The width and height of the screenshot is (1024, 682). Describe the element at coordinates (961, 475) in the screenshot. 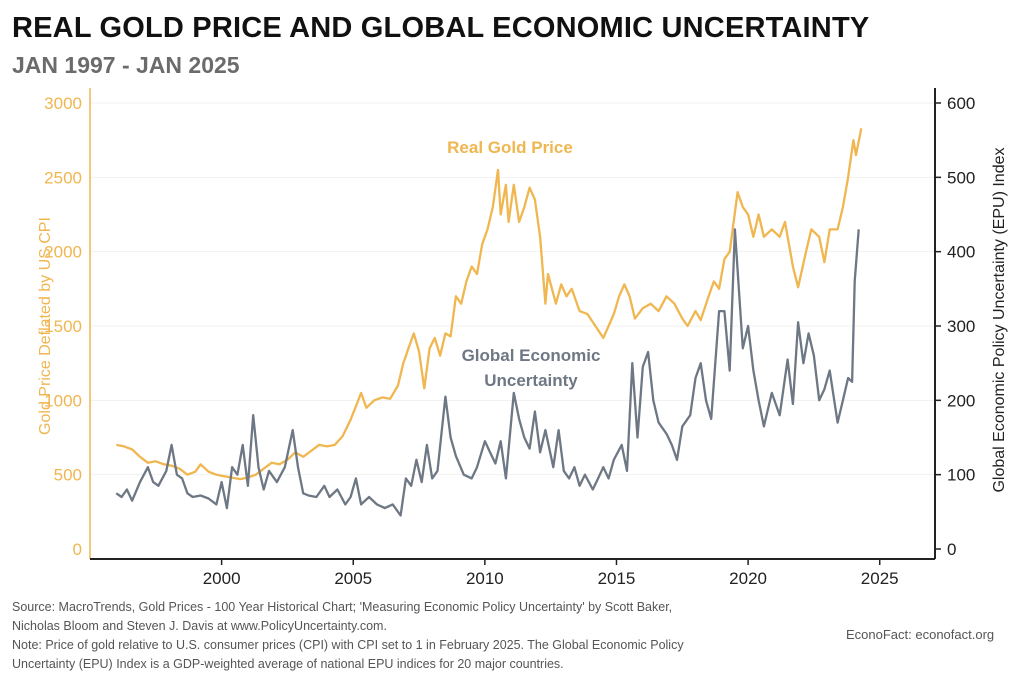

I see `right-tick-label: 100` at that location.